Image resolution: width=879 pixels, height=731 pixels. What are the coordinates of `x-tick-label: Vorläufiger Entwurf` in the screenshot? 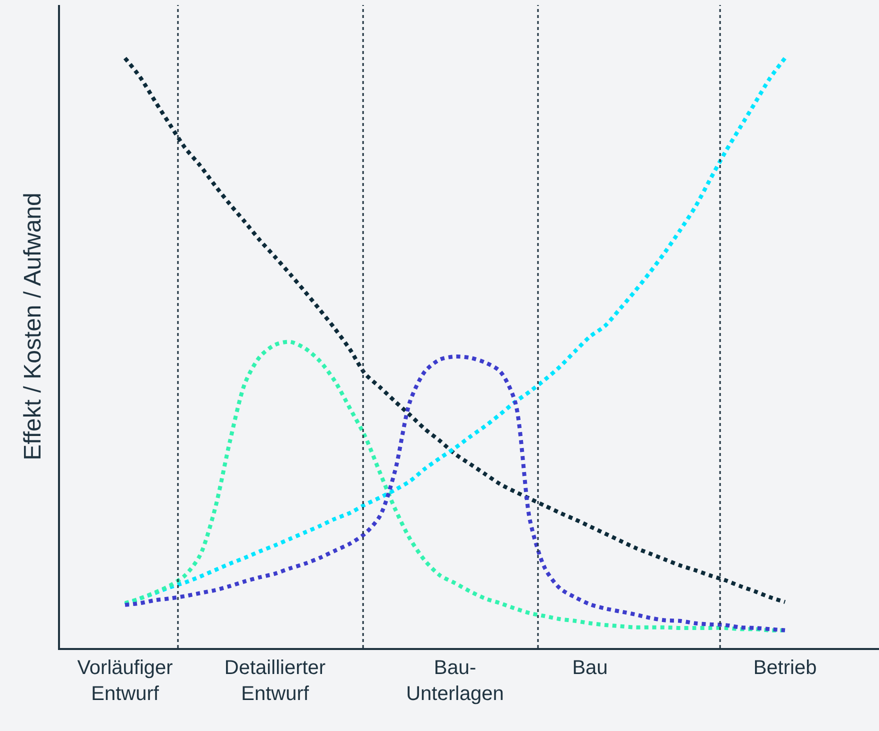 It's located at (125, 681).